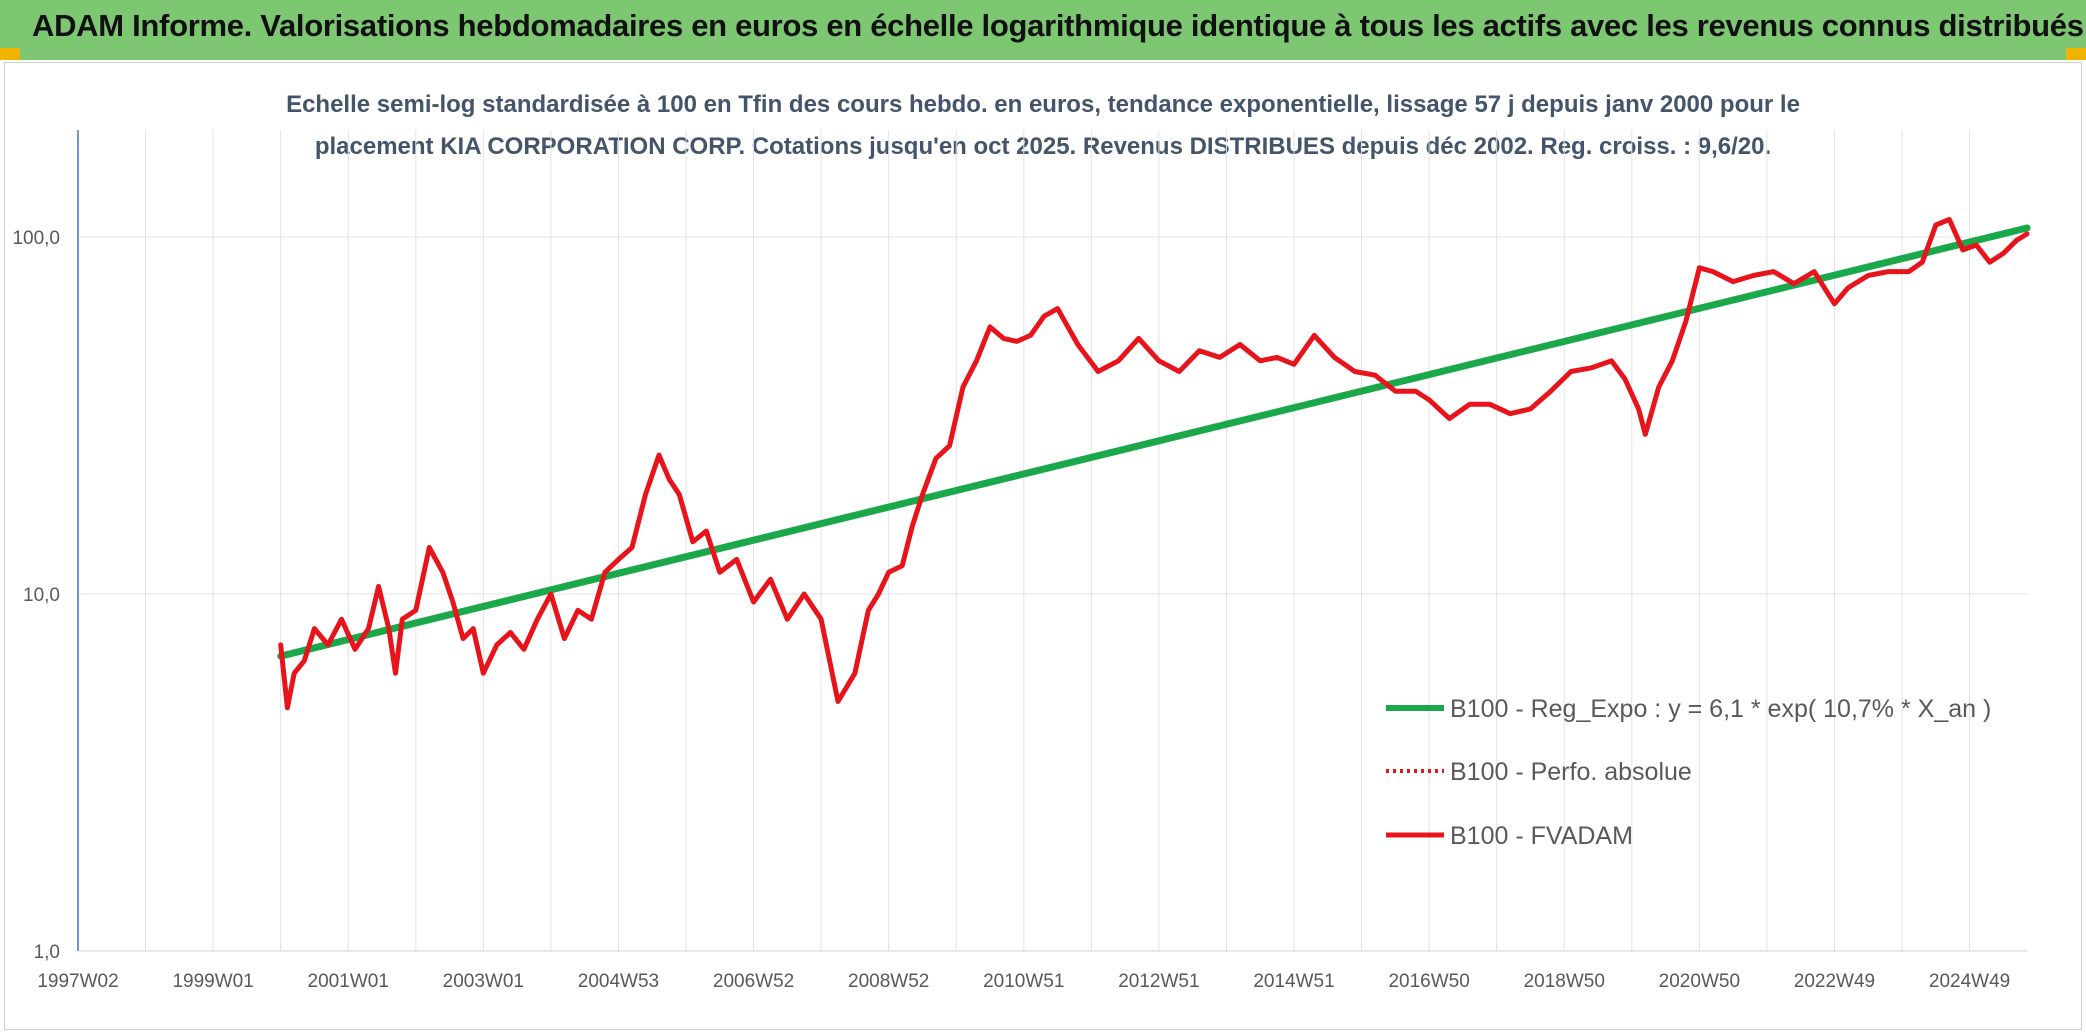 This screenshot has height=1033, width=2086. I want to click on x-tick-label: 1999W01, so click(212, 981).